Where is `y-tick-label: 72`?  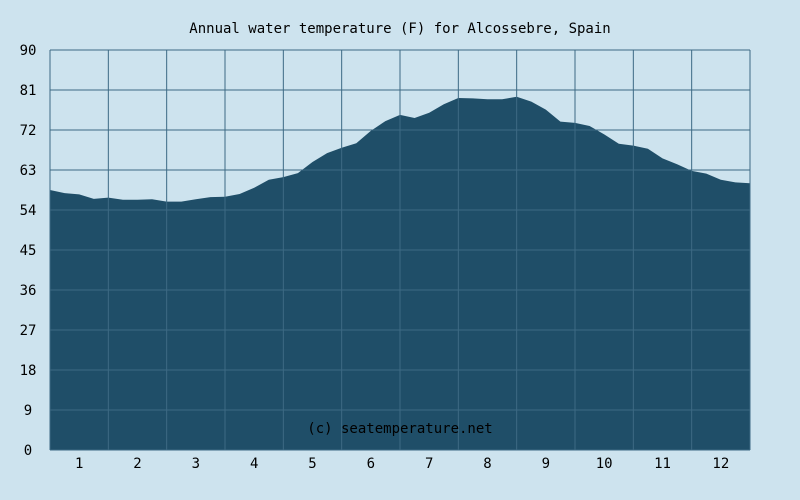
y-tick-label: 72 is located at coordinates (28, 131).